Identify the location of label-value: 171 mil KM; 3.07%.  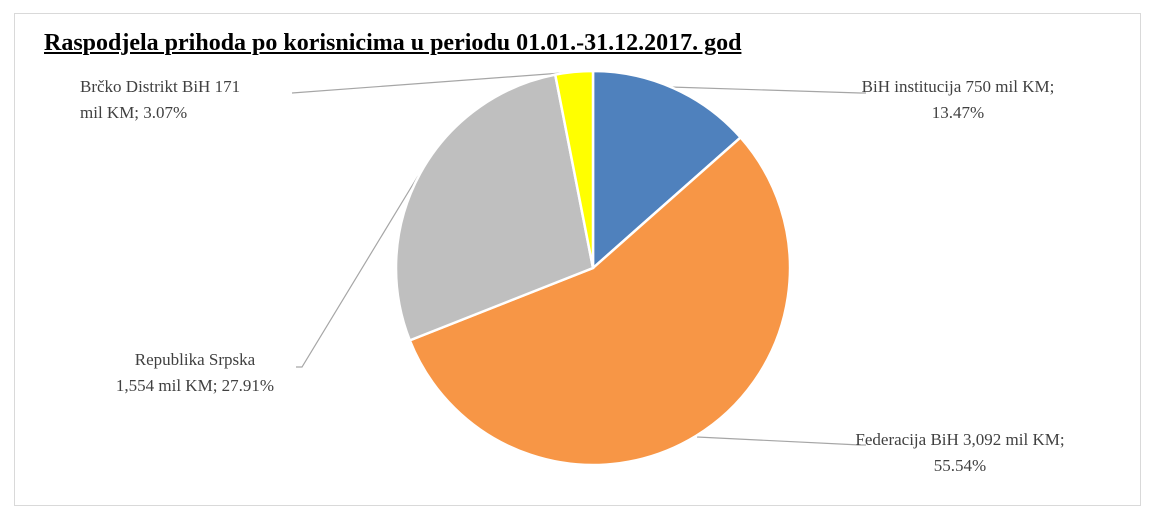
(160, 99).